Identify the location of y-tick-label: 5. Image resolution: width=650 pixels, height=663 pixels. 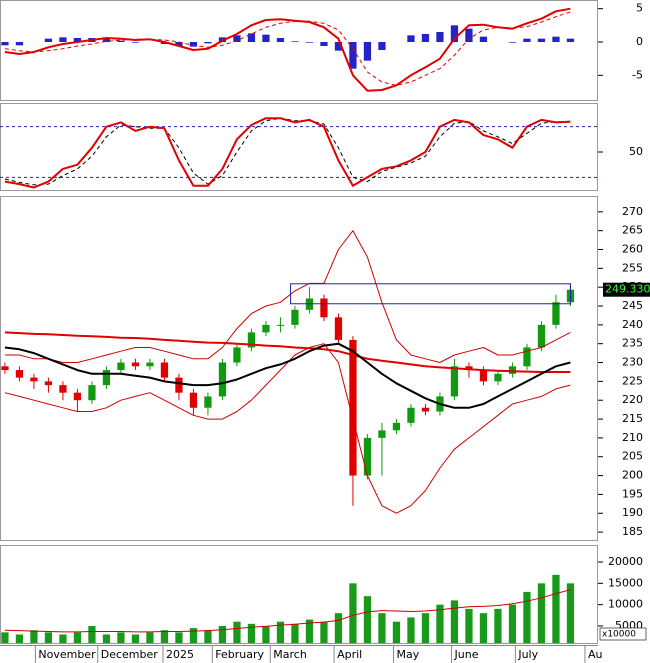
(639, 8).